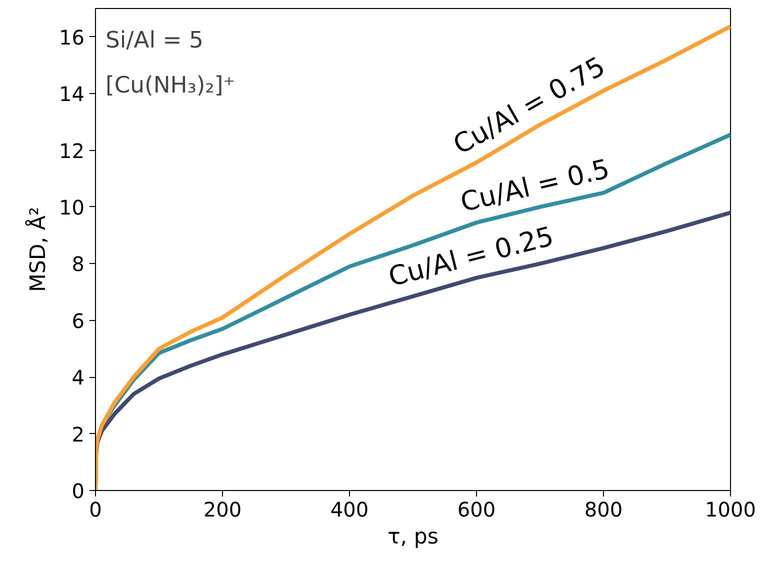  What do you see at coordinates (349, 510) in the screenshot?
I see `x-tick-label: 400` at bounding box center [349, 510].